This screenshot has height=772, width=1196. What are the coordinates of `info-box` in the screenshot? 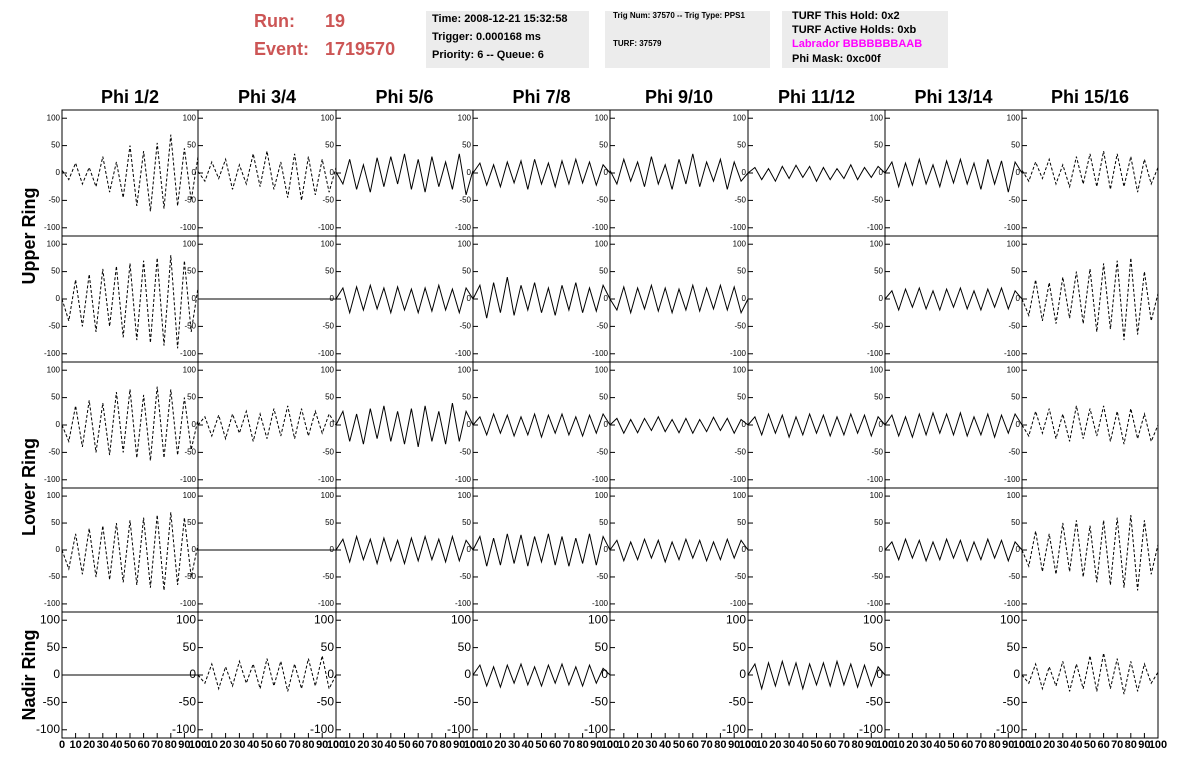 It's located at (865, 39).